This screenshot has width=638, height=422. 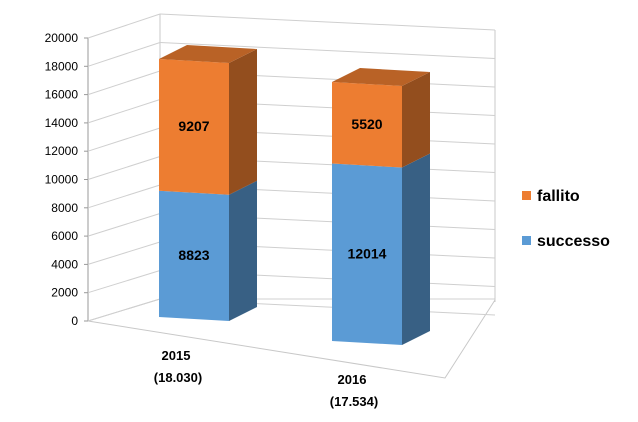 I want to click on bar-segment-successo-2016: 12014, so click(x=381, y=249).